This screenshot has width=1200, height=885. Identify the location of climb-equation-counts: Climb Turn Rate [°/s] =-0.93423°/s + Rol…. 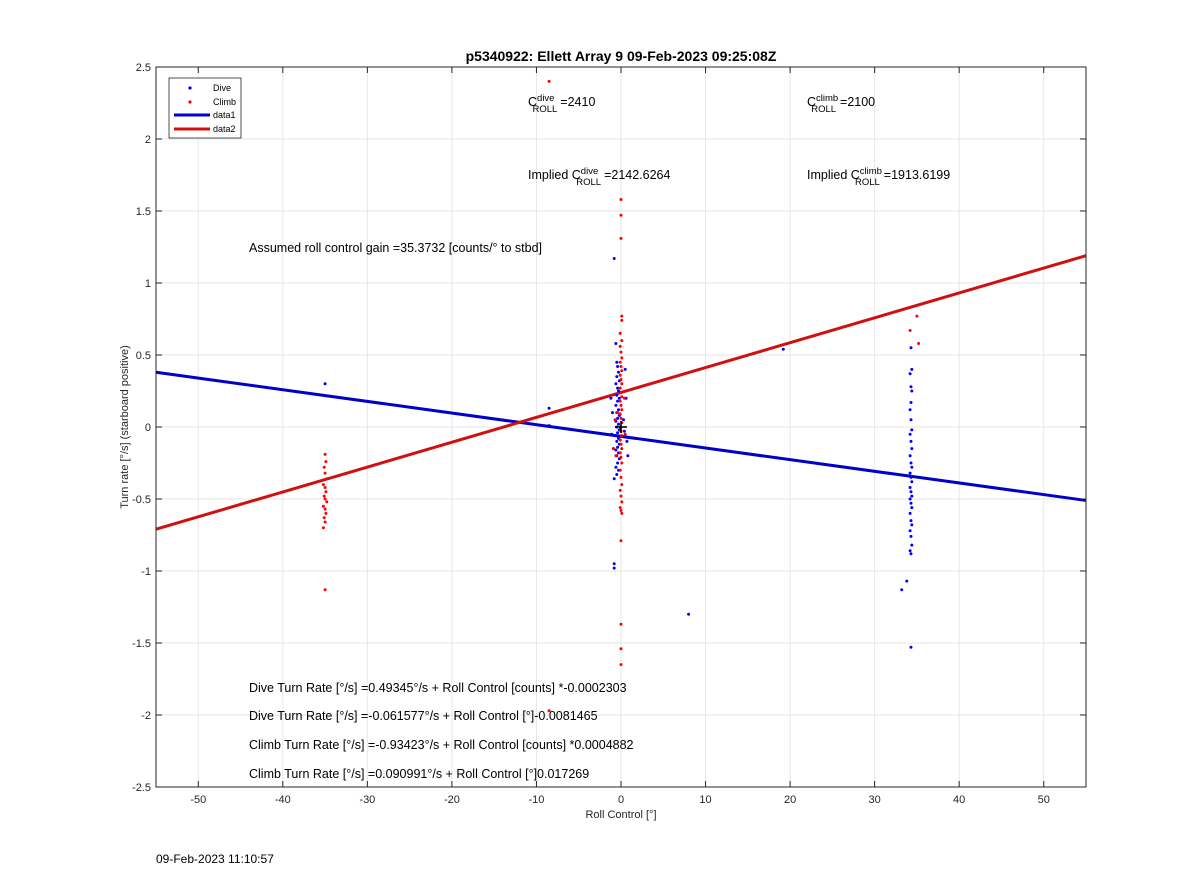
(441, 745).